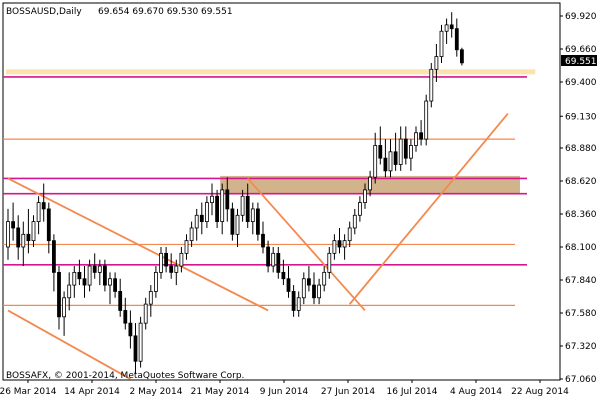 The image size is (600, 400). Describe the element at coordinates (540, 392) in the screenshot. I see `x-tick-label: 22 Aug 2014` at that location.